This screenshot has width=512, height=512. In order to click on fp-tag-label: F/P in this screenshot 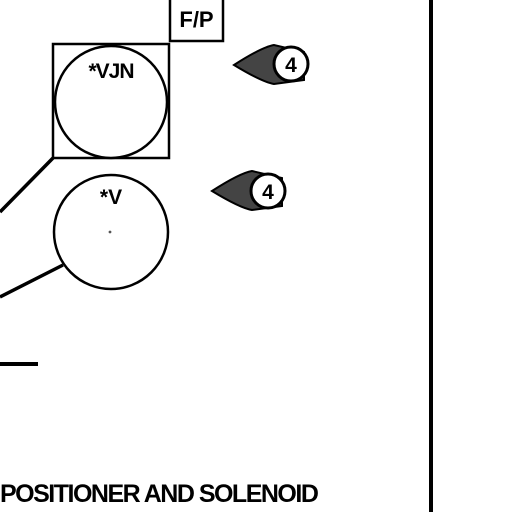, I will do `click(196, 19)`.